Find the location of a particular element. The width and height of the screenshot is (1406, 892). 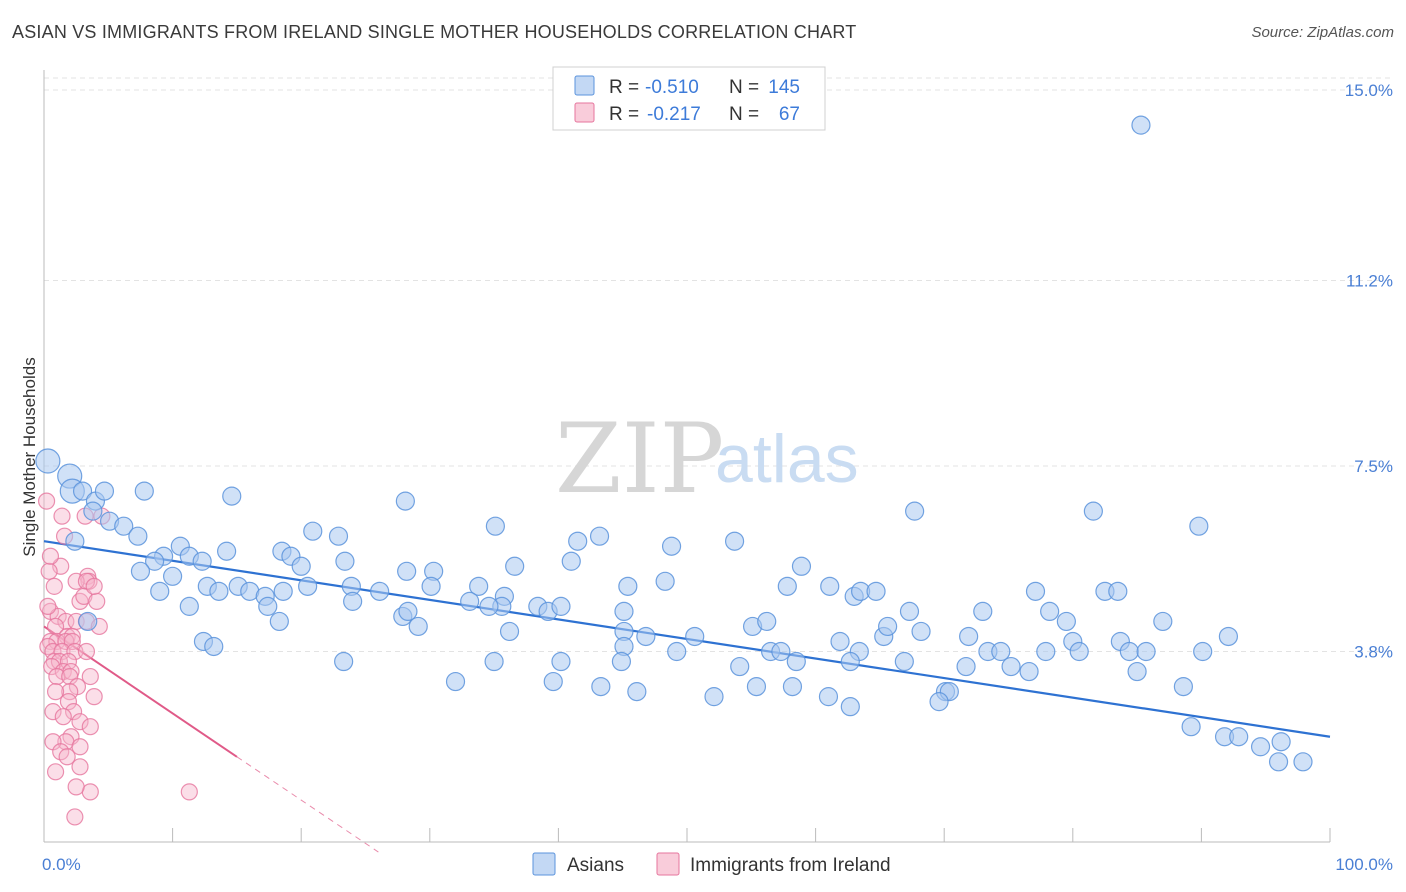

legend-item-immigrants-from-ireland-label: Immigrants from Ireland is located at coordinates (790, 865).